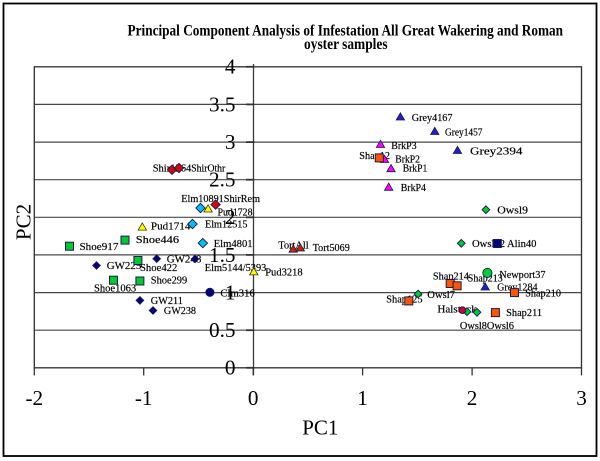 This screenshot has height=461, width=600. I want to click on svg-text: Owsl7, so click(441, 295).